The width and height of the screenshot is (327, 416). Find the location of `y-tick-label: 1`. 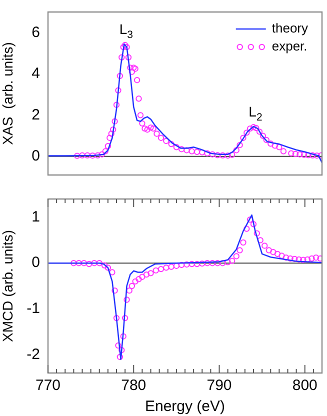

y-tick-label: 1 is located at coordinates (36, 217).